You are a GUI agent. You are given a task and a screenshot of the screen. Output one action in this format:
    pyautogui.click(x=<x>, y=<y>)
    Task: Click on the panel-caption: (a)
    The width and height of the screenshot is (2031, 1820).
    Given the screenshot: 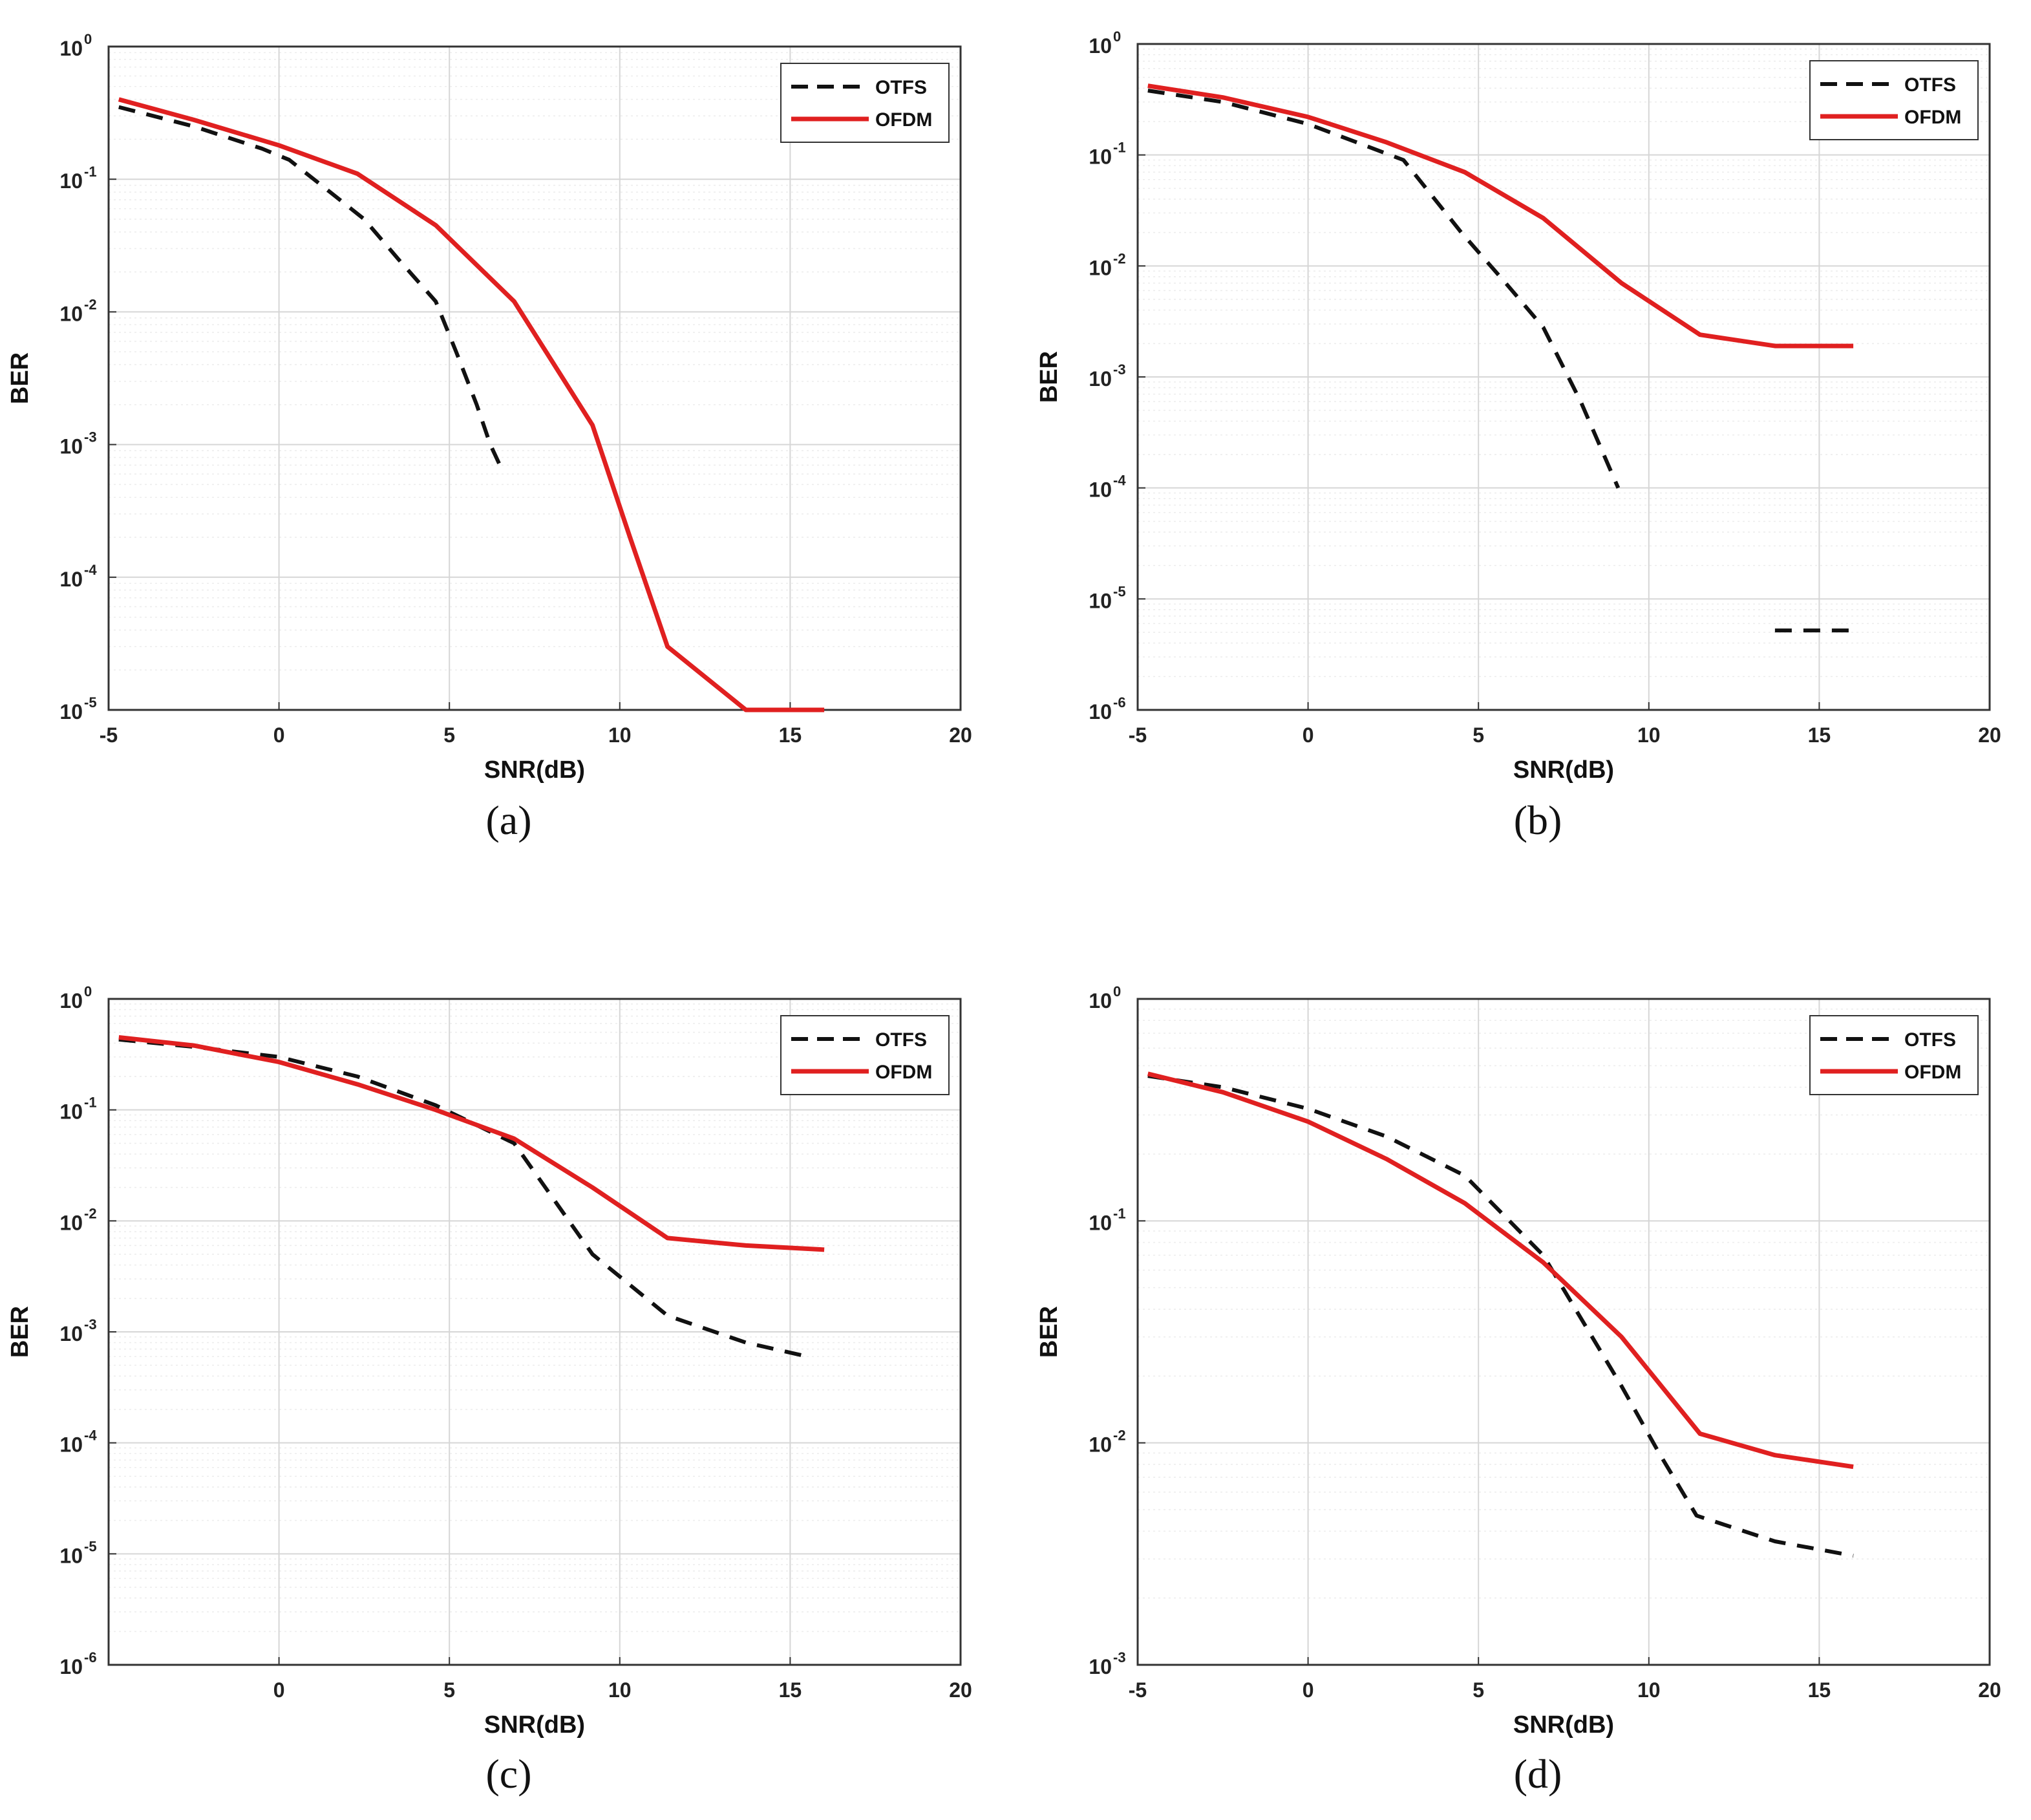 What is the action you would take?
    pyautogui.click(x=508, y=820)
    